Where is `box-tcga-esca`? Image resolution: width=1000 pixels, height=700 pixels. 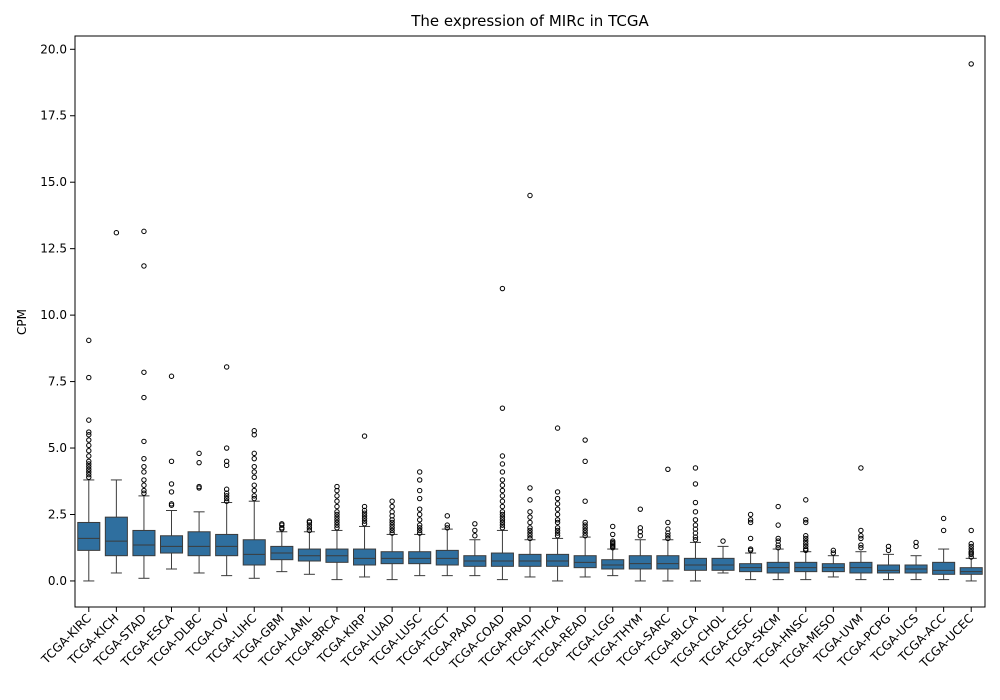 box-tcga-esca is located at coordinates (171, 471).